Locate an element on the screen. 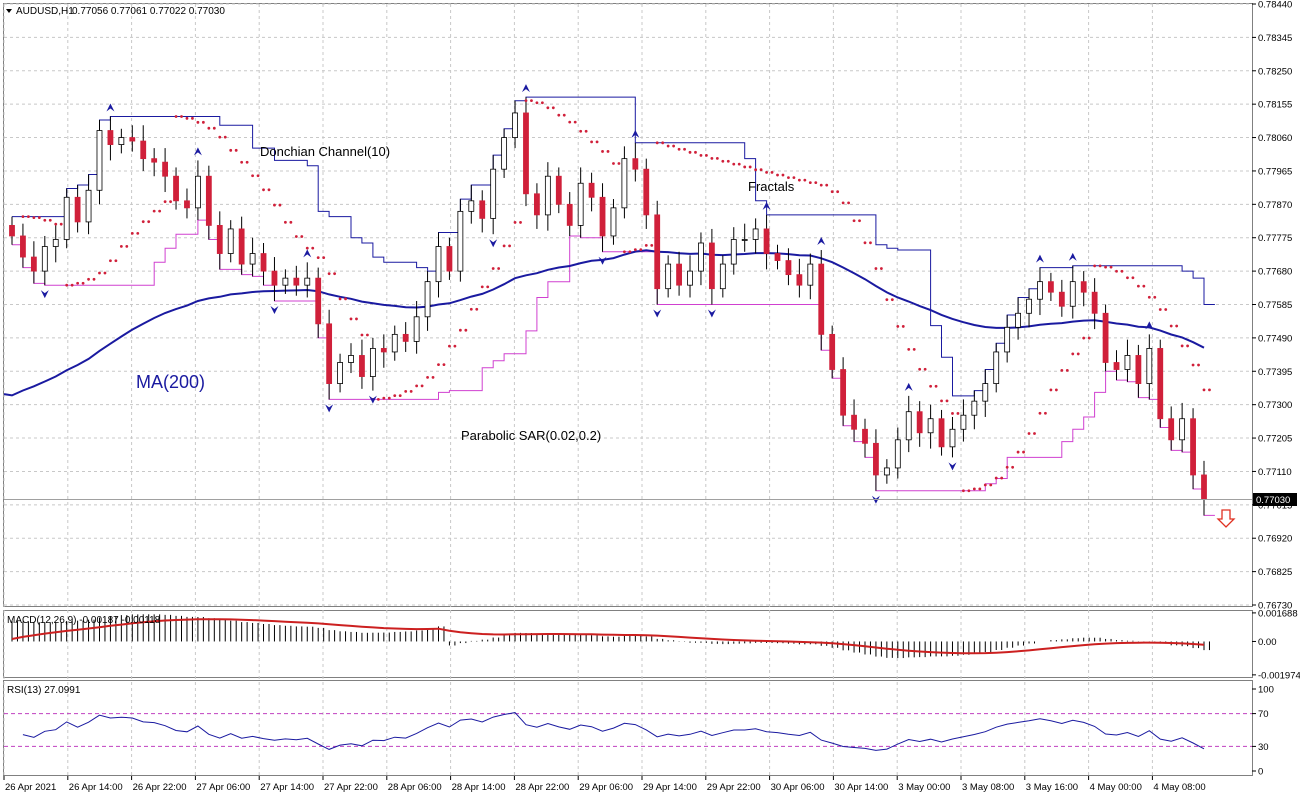  sar-annotation: Parabolic SAR(0.02,0.2) is located at coordinates (531, 435).